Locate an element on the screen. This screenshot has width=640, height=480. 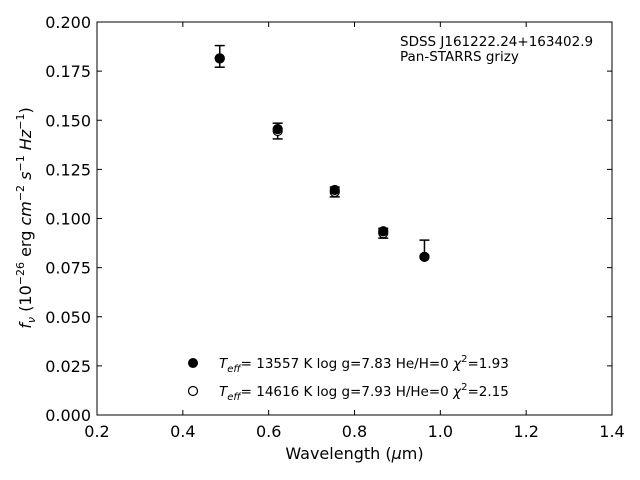
error-bars is located at coordinates (322, 150).